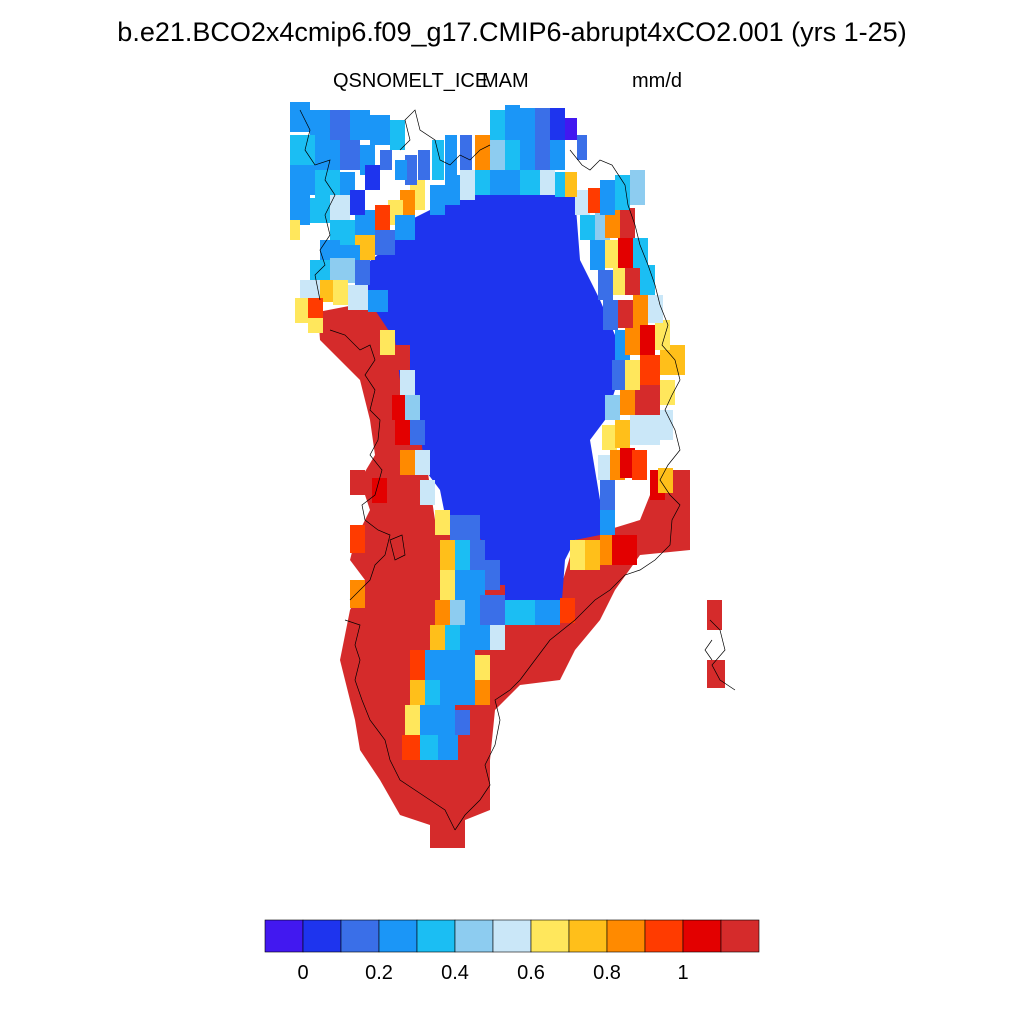 The height and width of the screenshot is (1024, 1024). I want to click on east-margin-band, so click(627, 370).